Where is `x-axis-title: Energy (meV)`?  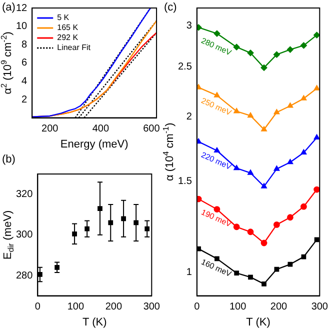
x-axis-title: Energy (meV) is located at coordinates (94, 144).